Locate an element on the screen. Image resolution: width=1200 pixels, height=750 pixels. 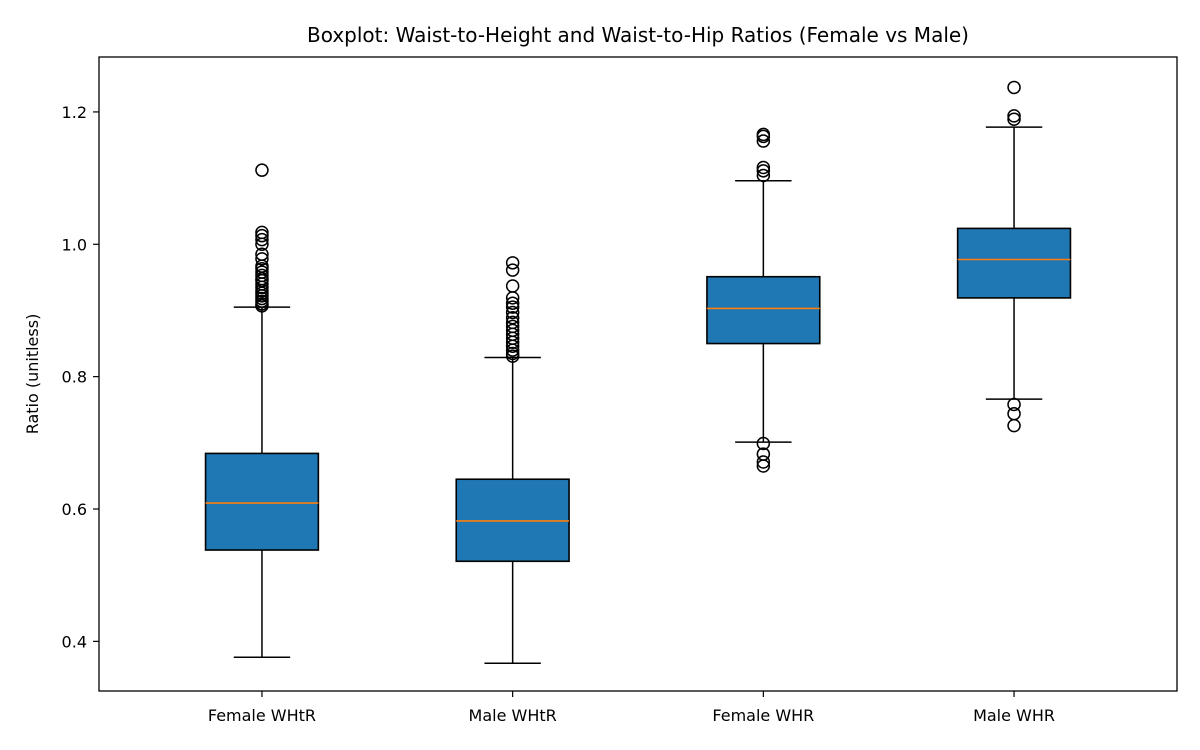
x-tick-label: Male WHtR is located at coordinates (513, 715).